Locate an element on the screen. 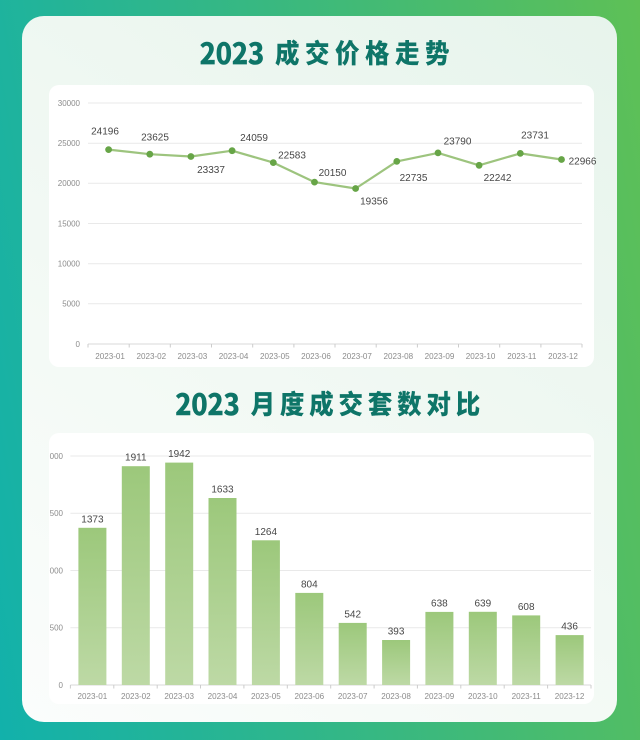  svg-text: 23337 is located at coordinates (211, 170).